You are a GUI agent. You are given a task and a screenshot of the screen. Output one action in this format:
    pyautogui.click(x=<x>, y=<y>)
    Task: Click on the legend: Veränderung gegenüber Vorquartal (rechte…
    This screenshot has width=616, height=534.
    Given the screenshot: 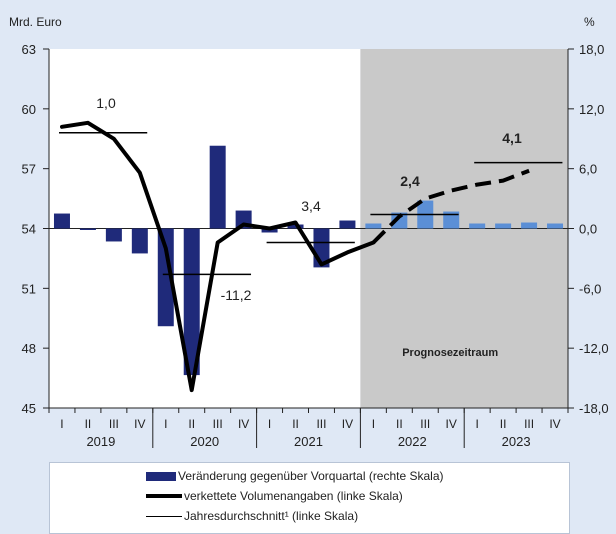 What is the action you would take?
    pyautogui.click(x=309, y=498)
    